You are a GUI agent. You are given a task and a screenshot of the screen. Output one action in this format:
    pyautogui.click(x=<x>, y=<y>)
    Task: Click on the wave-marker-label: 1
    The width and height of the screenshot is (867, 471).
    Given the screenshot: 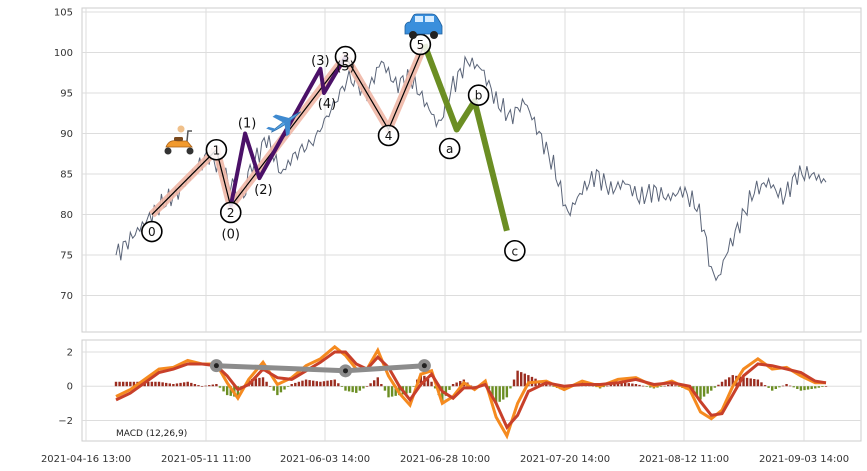 What is the action you would take?
    pyautogui.click(x=217, y=150)
    